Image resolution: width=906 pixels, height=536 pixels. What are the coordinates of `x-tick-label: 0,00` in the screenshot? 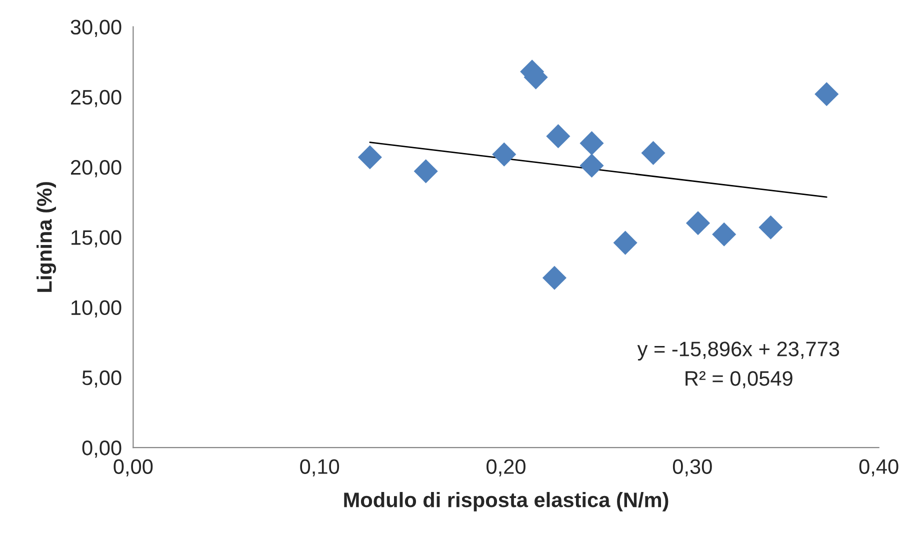 It's located at (133, 467).